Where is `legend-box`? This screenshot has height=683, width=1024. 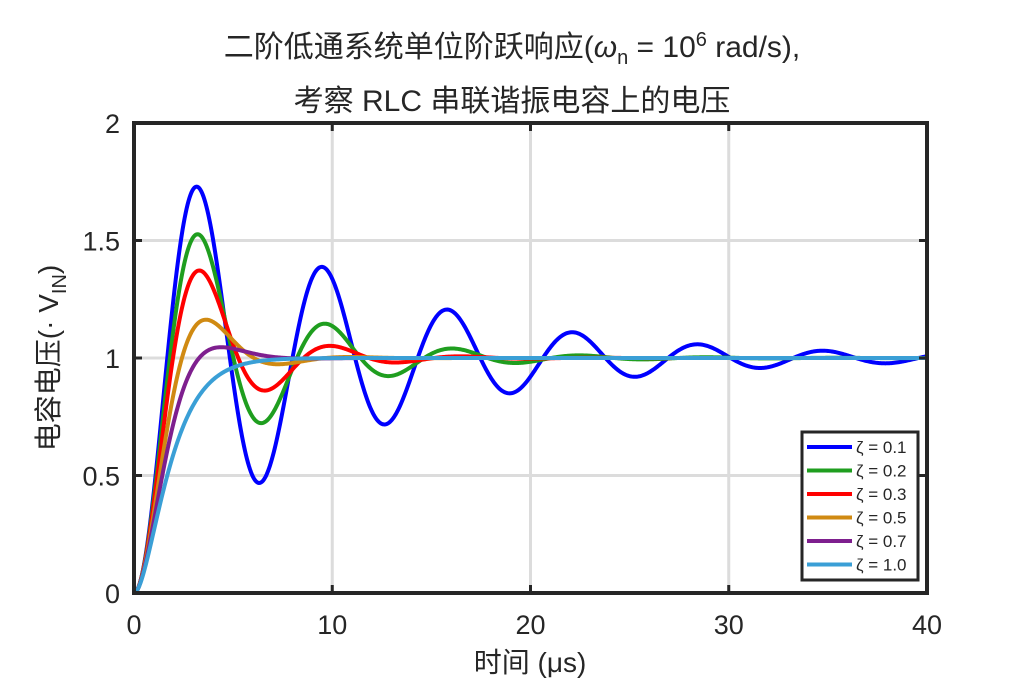
legend-box is located at coordinates (860, 506).